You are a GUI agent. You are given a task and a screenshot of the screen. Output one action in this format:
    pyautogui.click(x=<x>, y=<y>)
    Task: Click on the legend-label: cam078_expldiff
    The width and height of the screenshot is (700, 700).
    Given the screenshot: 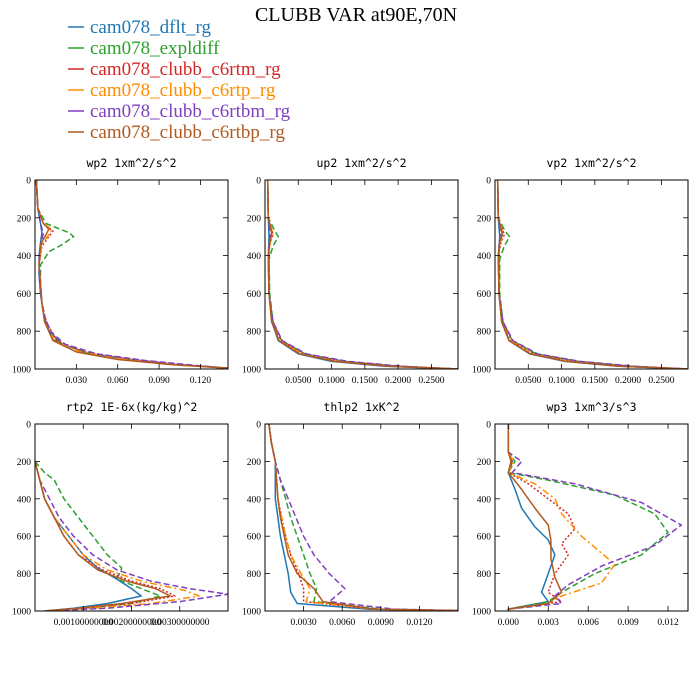 What is the action you would take?
    pyautogui.click(x=155, y=48)
    